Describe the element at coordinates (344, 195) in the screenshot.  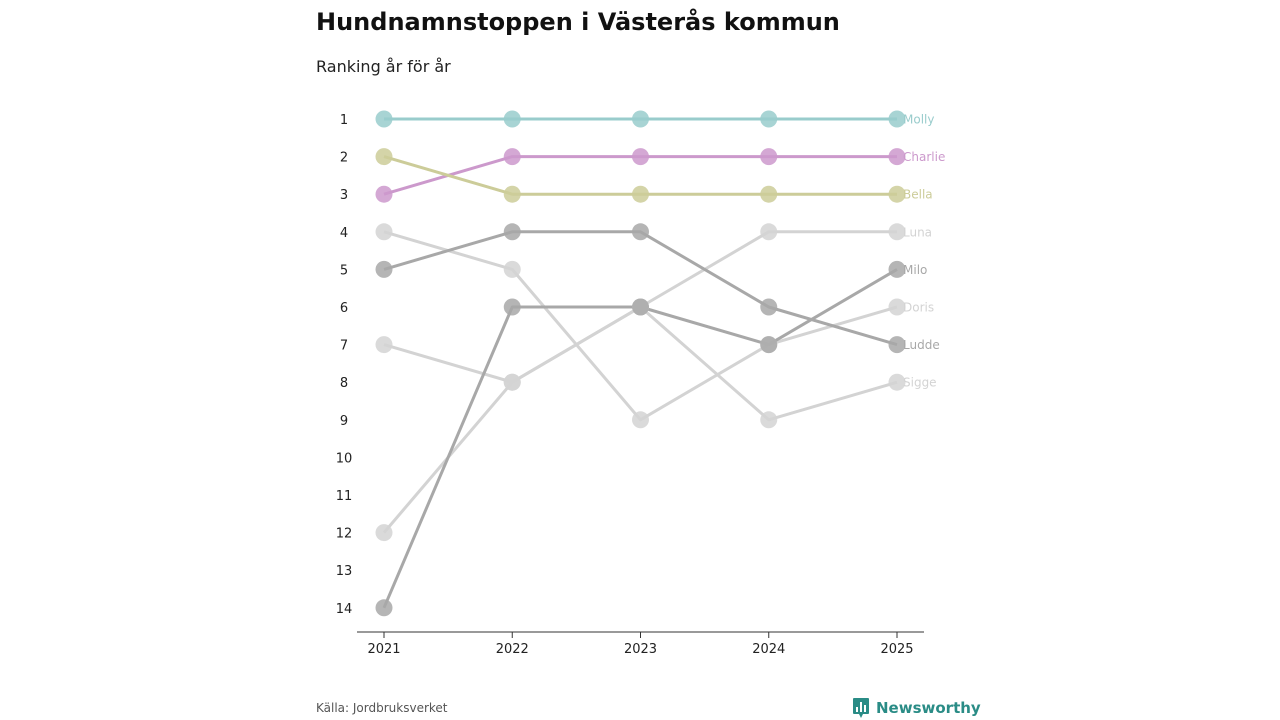
I see `y-tick-label: 3` at that location.